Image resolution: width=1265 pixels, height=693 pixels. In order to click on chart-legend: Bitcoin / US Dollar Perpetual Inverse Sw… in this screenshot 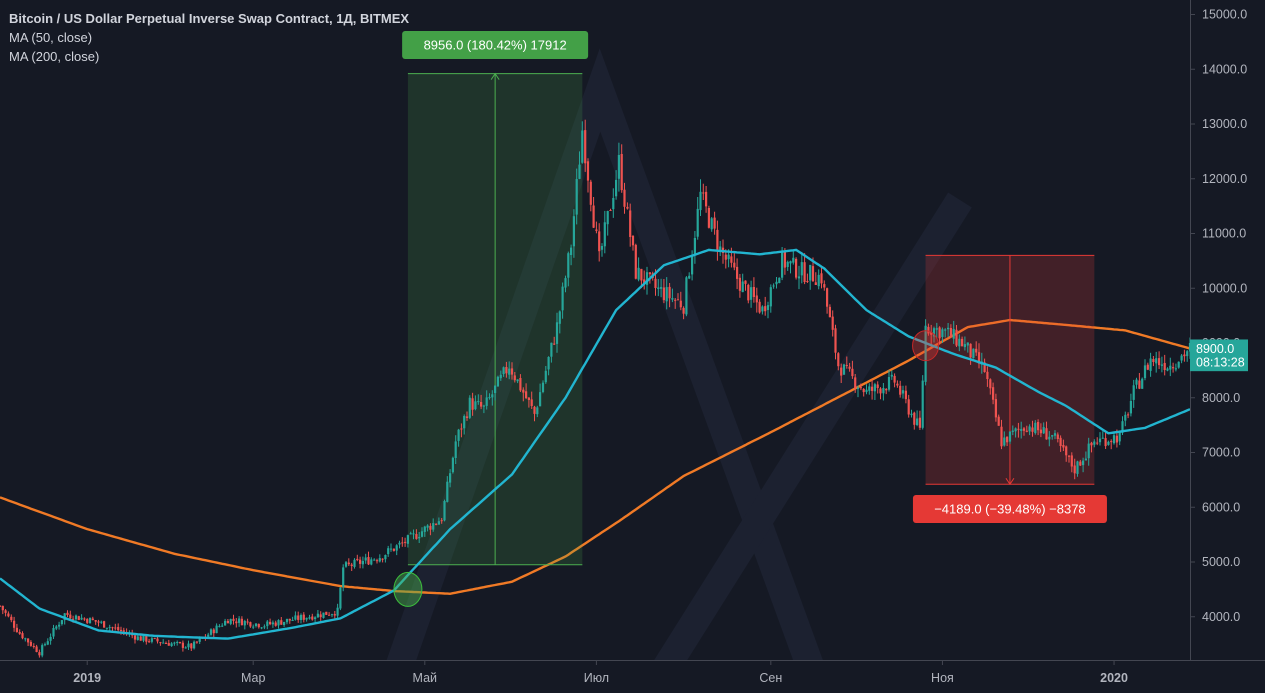, I will do `click(209, 37)`.